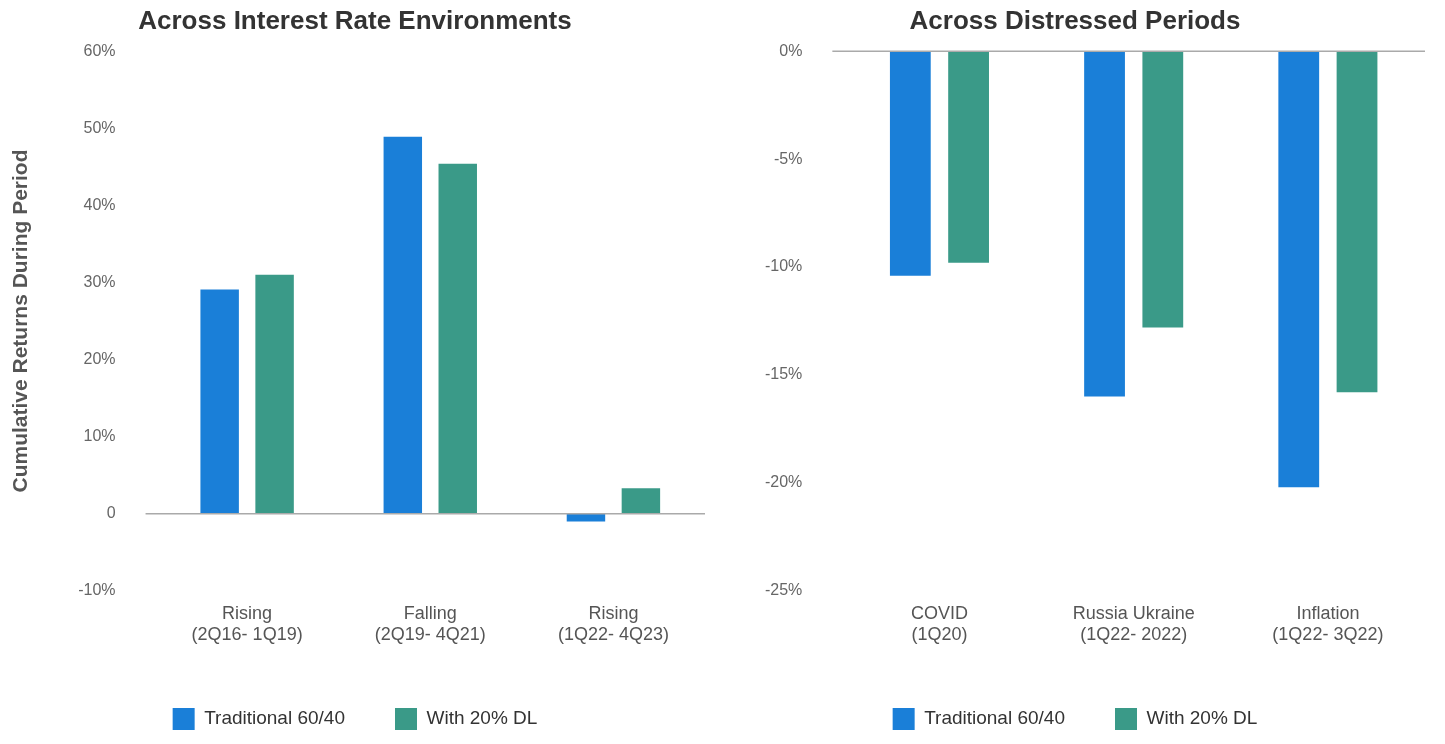 Image resolution: width=1445 pixels, height=744 pixels. What do you see at coordinates (783, 590) in the screenshot?
I see `y-tick-label: -25%` at bounding box center [783, 590].